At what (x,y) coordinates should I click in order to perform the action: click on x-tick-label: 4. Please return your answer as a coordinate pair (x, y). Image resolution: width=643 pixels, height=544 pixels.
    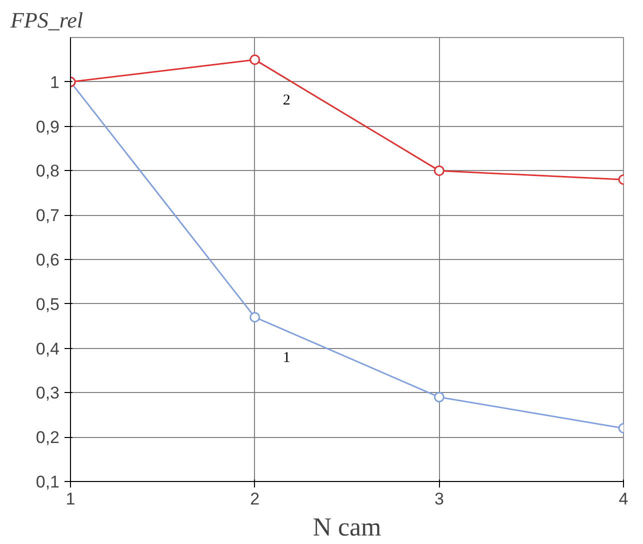
    Looking at the image, I should click on (623, 499).